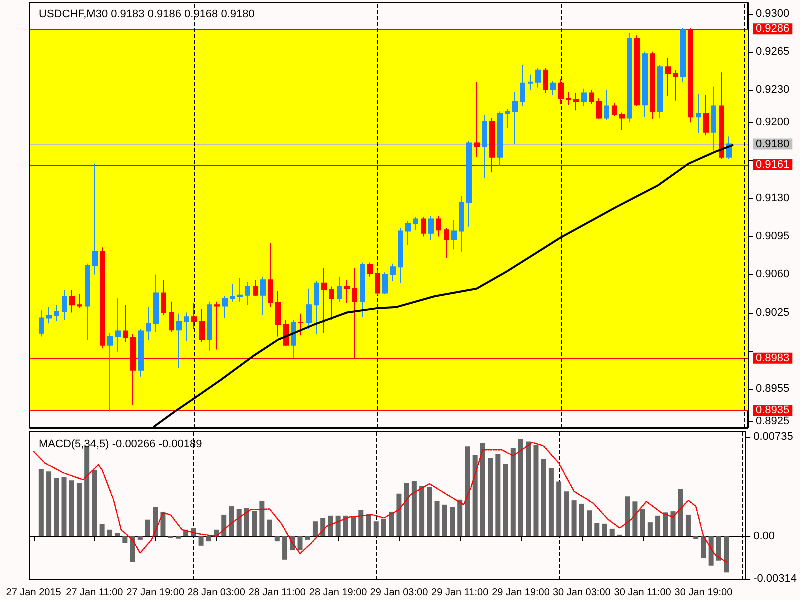 The height and width of the screenshot is (600, 800). Describe the element at coordinates (773, 14) in the screenshot. I see `y-tick-label: 0.9300` at that location.